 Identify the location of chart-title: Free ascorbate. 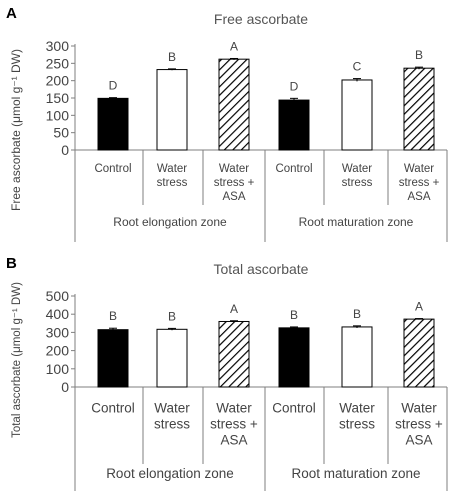
(261, 19).